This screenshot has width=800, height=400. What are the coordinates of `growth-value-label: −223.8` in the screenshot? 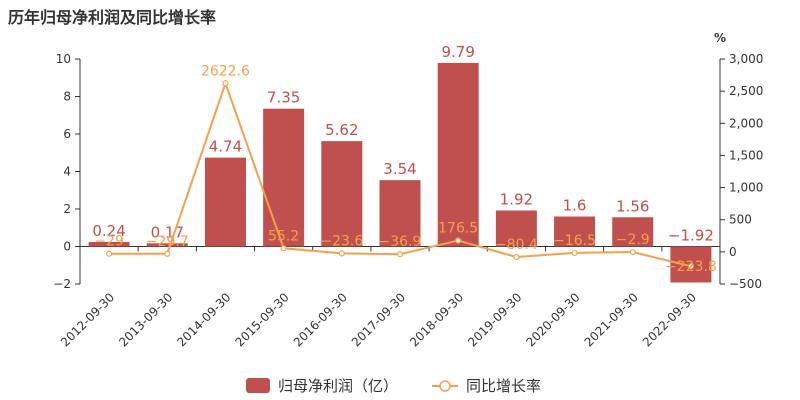 It's located at (691, 267).